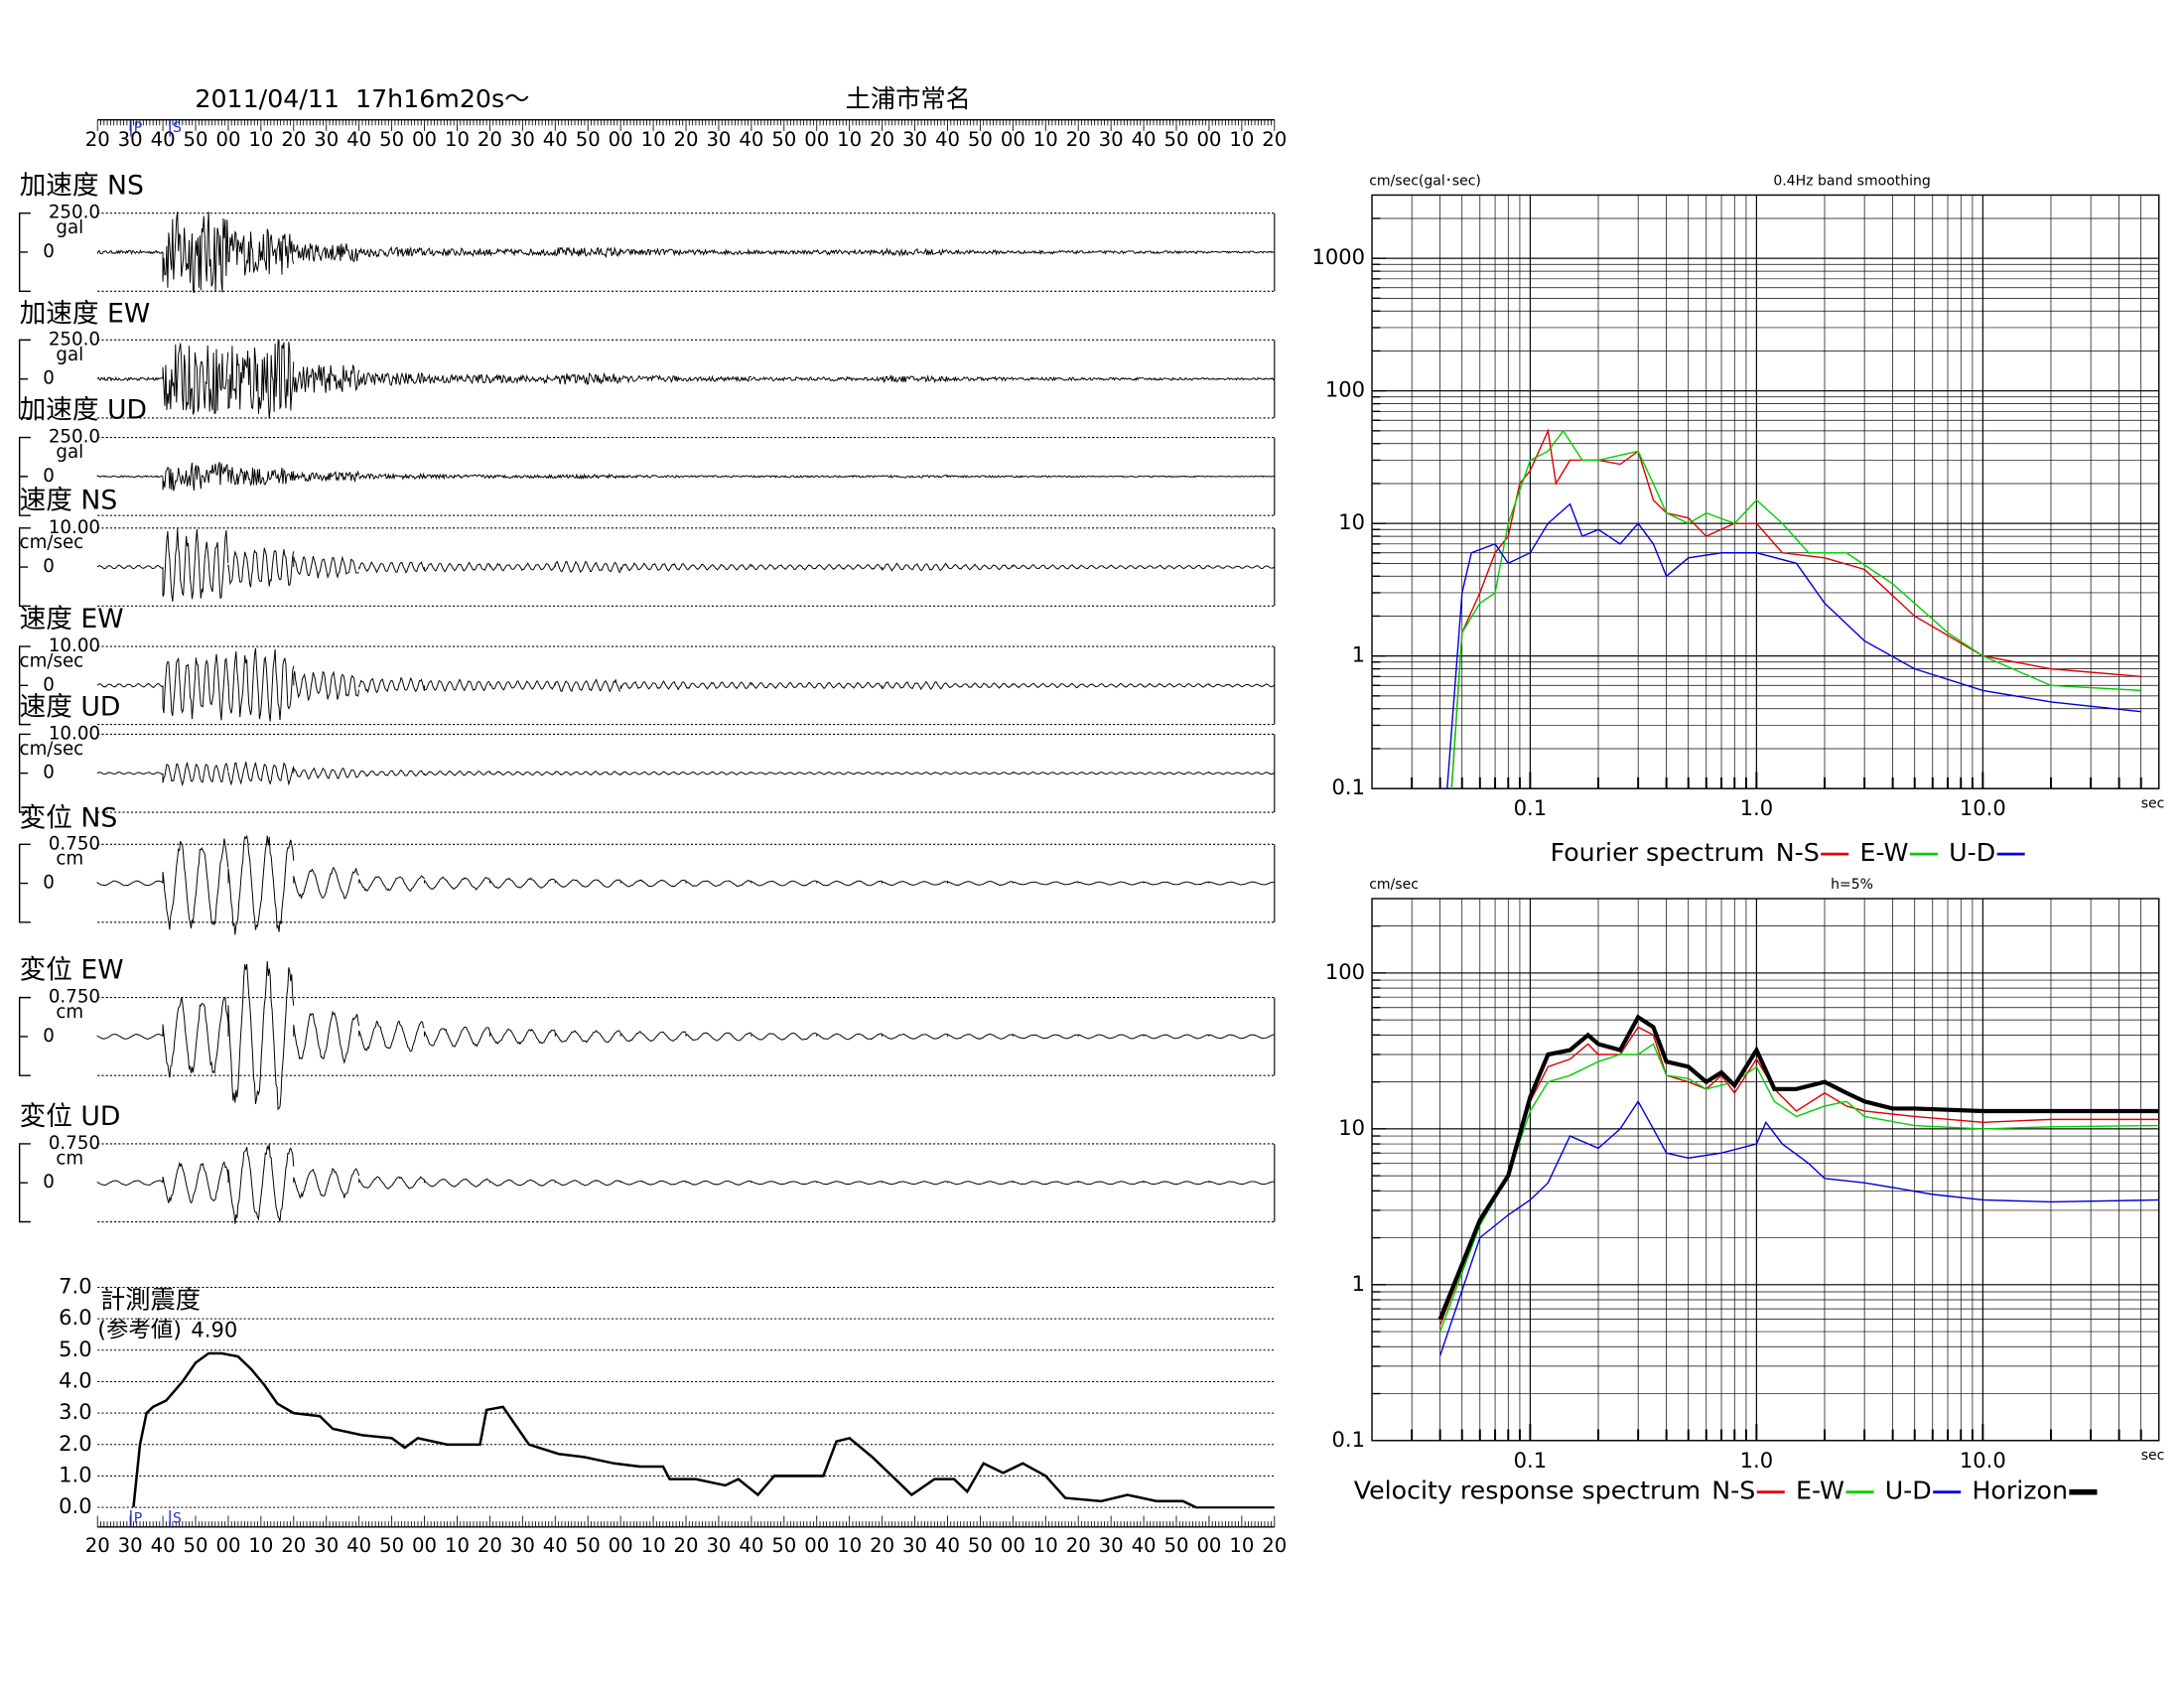 The width and height of the screenshot is (2184, 1688). Describe the element at coordinates (69, 818) in the screenshot. I see `panel-label: 変位 NS` at that location.